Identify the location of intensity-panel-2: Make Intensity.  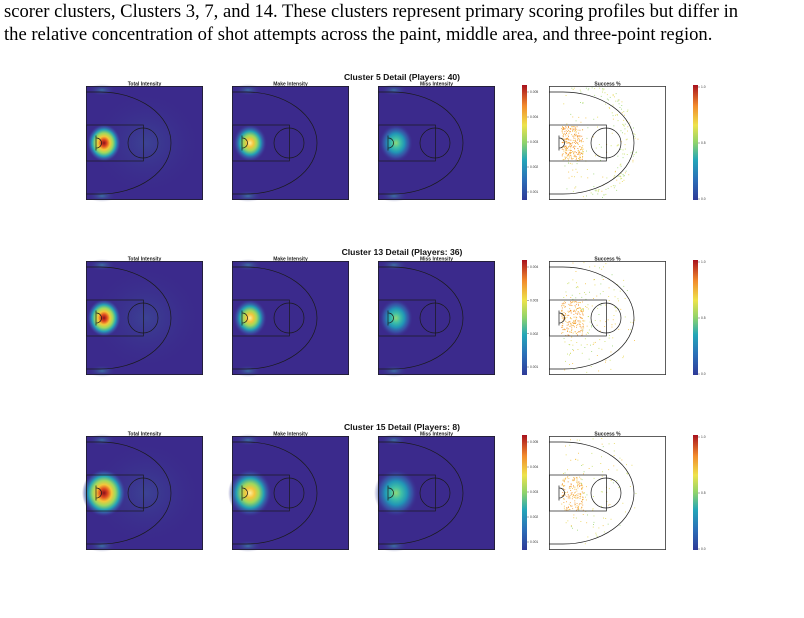
(290, 142).